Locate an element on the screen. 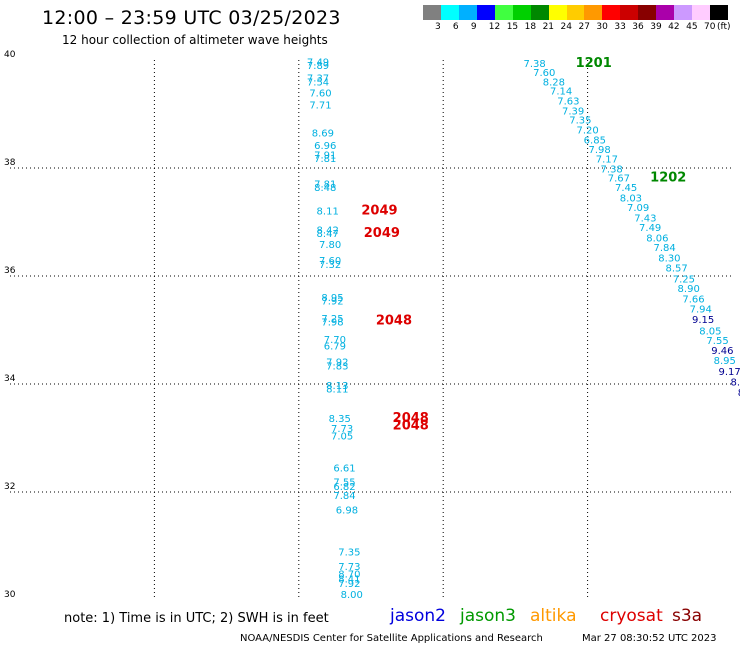  satellite-altika: altika is located at coordinates (553, 616).